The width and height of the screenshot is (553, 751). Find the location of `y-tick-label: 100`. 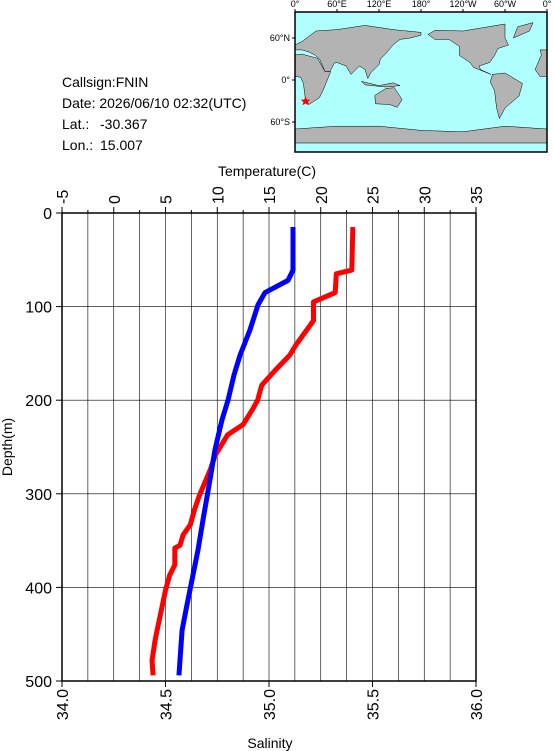

y-tick-label: 100 is located at coordinates (38, 308).